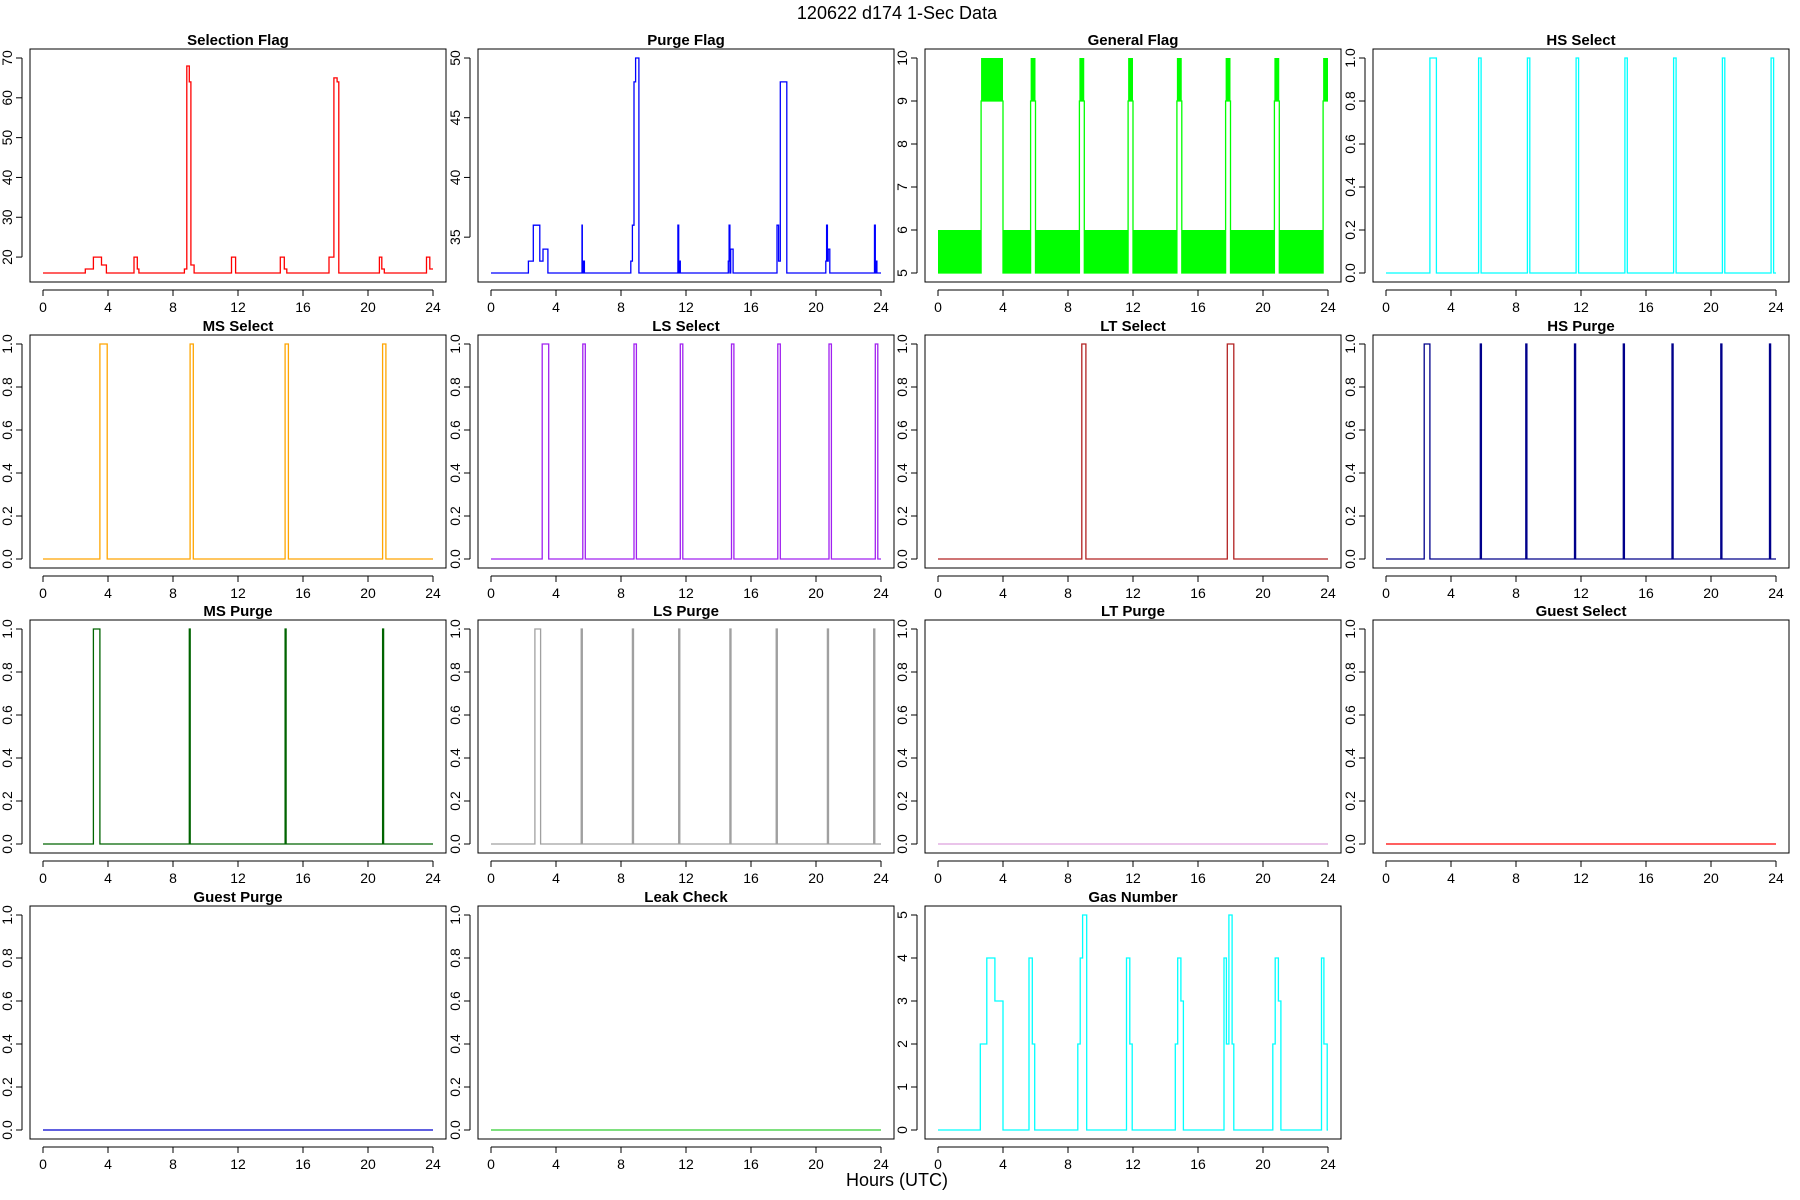  I want to click on panel-title-ms-purge: MS Purge, so click(237, 611).